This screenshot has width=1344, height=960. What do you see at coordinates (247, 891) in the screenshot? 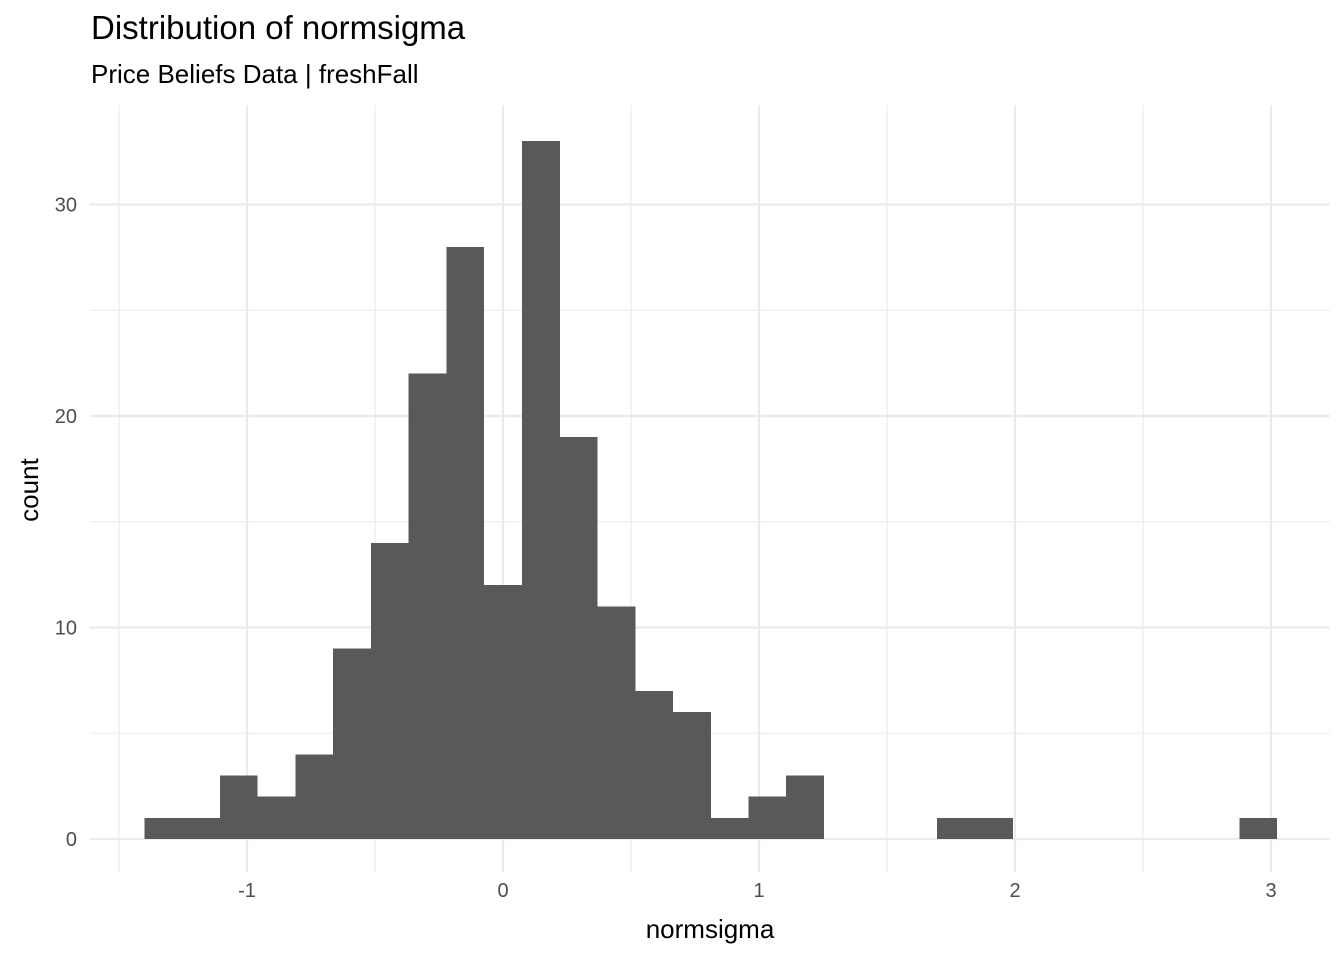
I see `x-tick-label: -1` at bounding box center [247, 891].